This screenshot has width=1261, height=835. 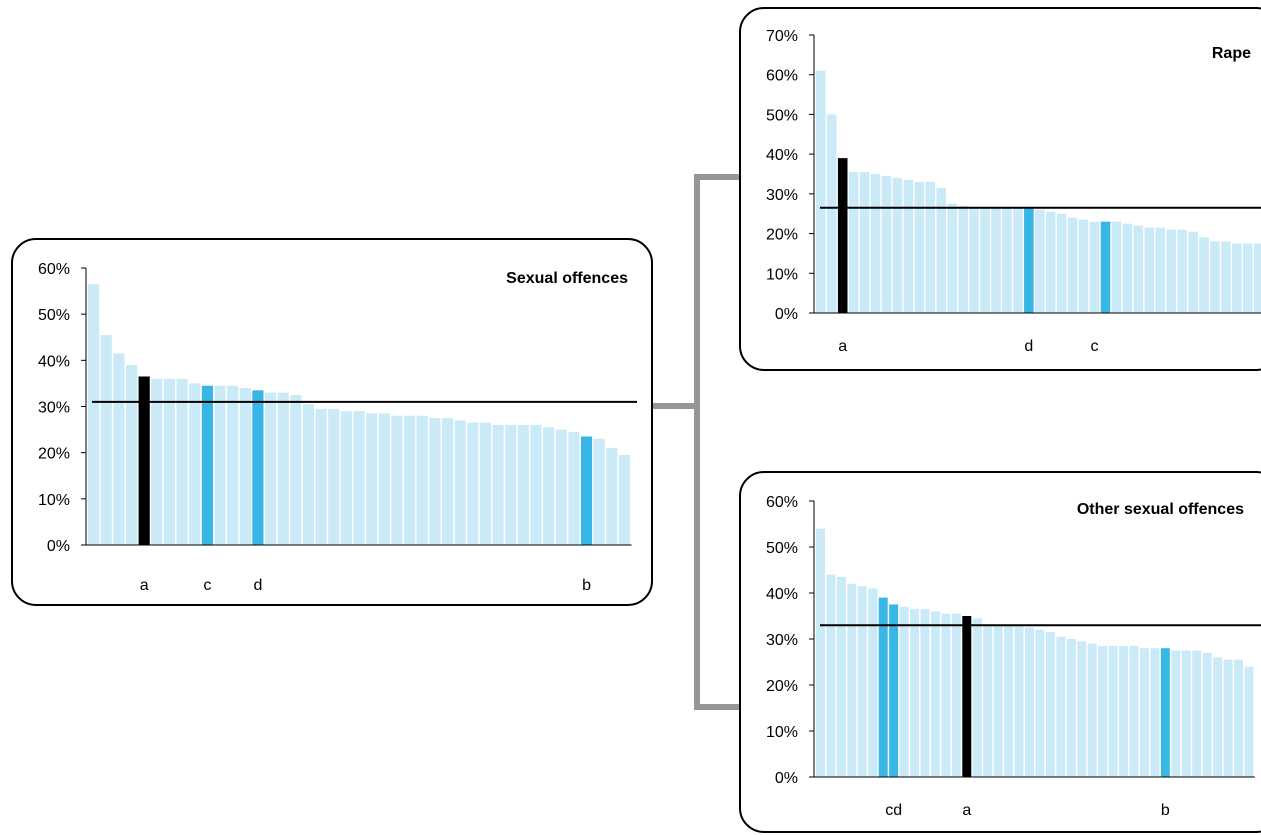 I want to click on bar-marker-label: b, so click(x=1165, y=810).